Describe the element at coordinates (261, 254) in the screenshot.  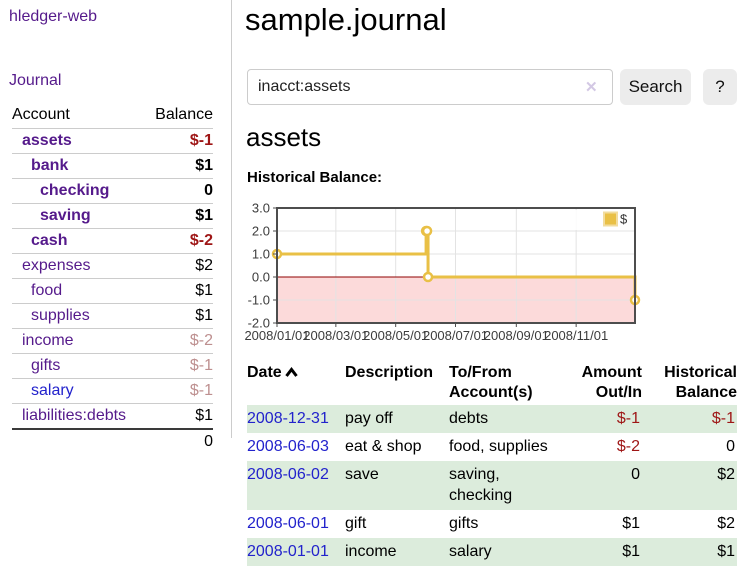
I see `svg-text: 1.0` at that location.